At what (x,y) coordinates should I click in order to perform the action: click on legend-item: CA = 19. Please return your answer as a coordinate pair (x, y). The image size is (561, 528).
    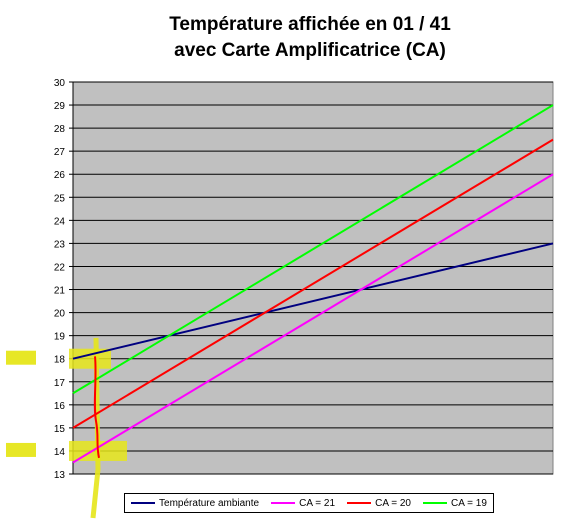
    Looking at the image, I should click on (455, 503).